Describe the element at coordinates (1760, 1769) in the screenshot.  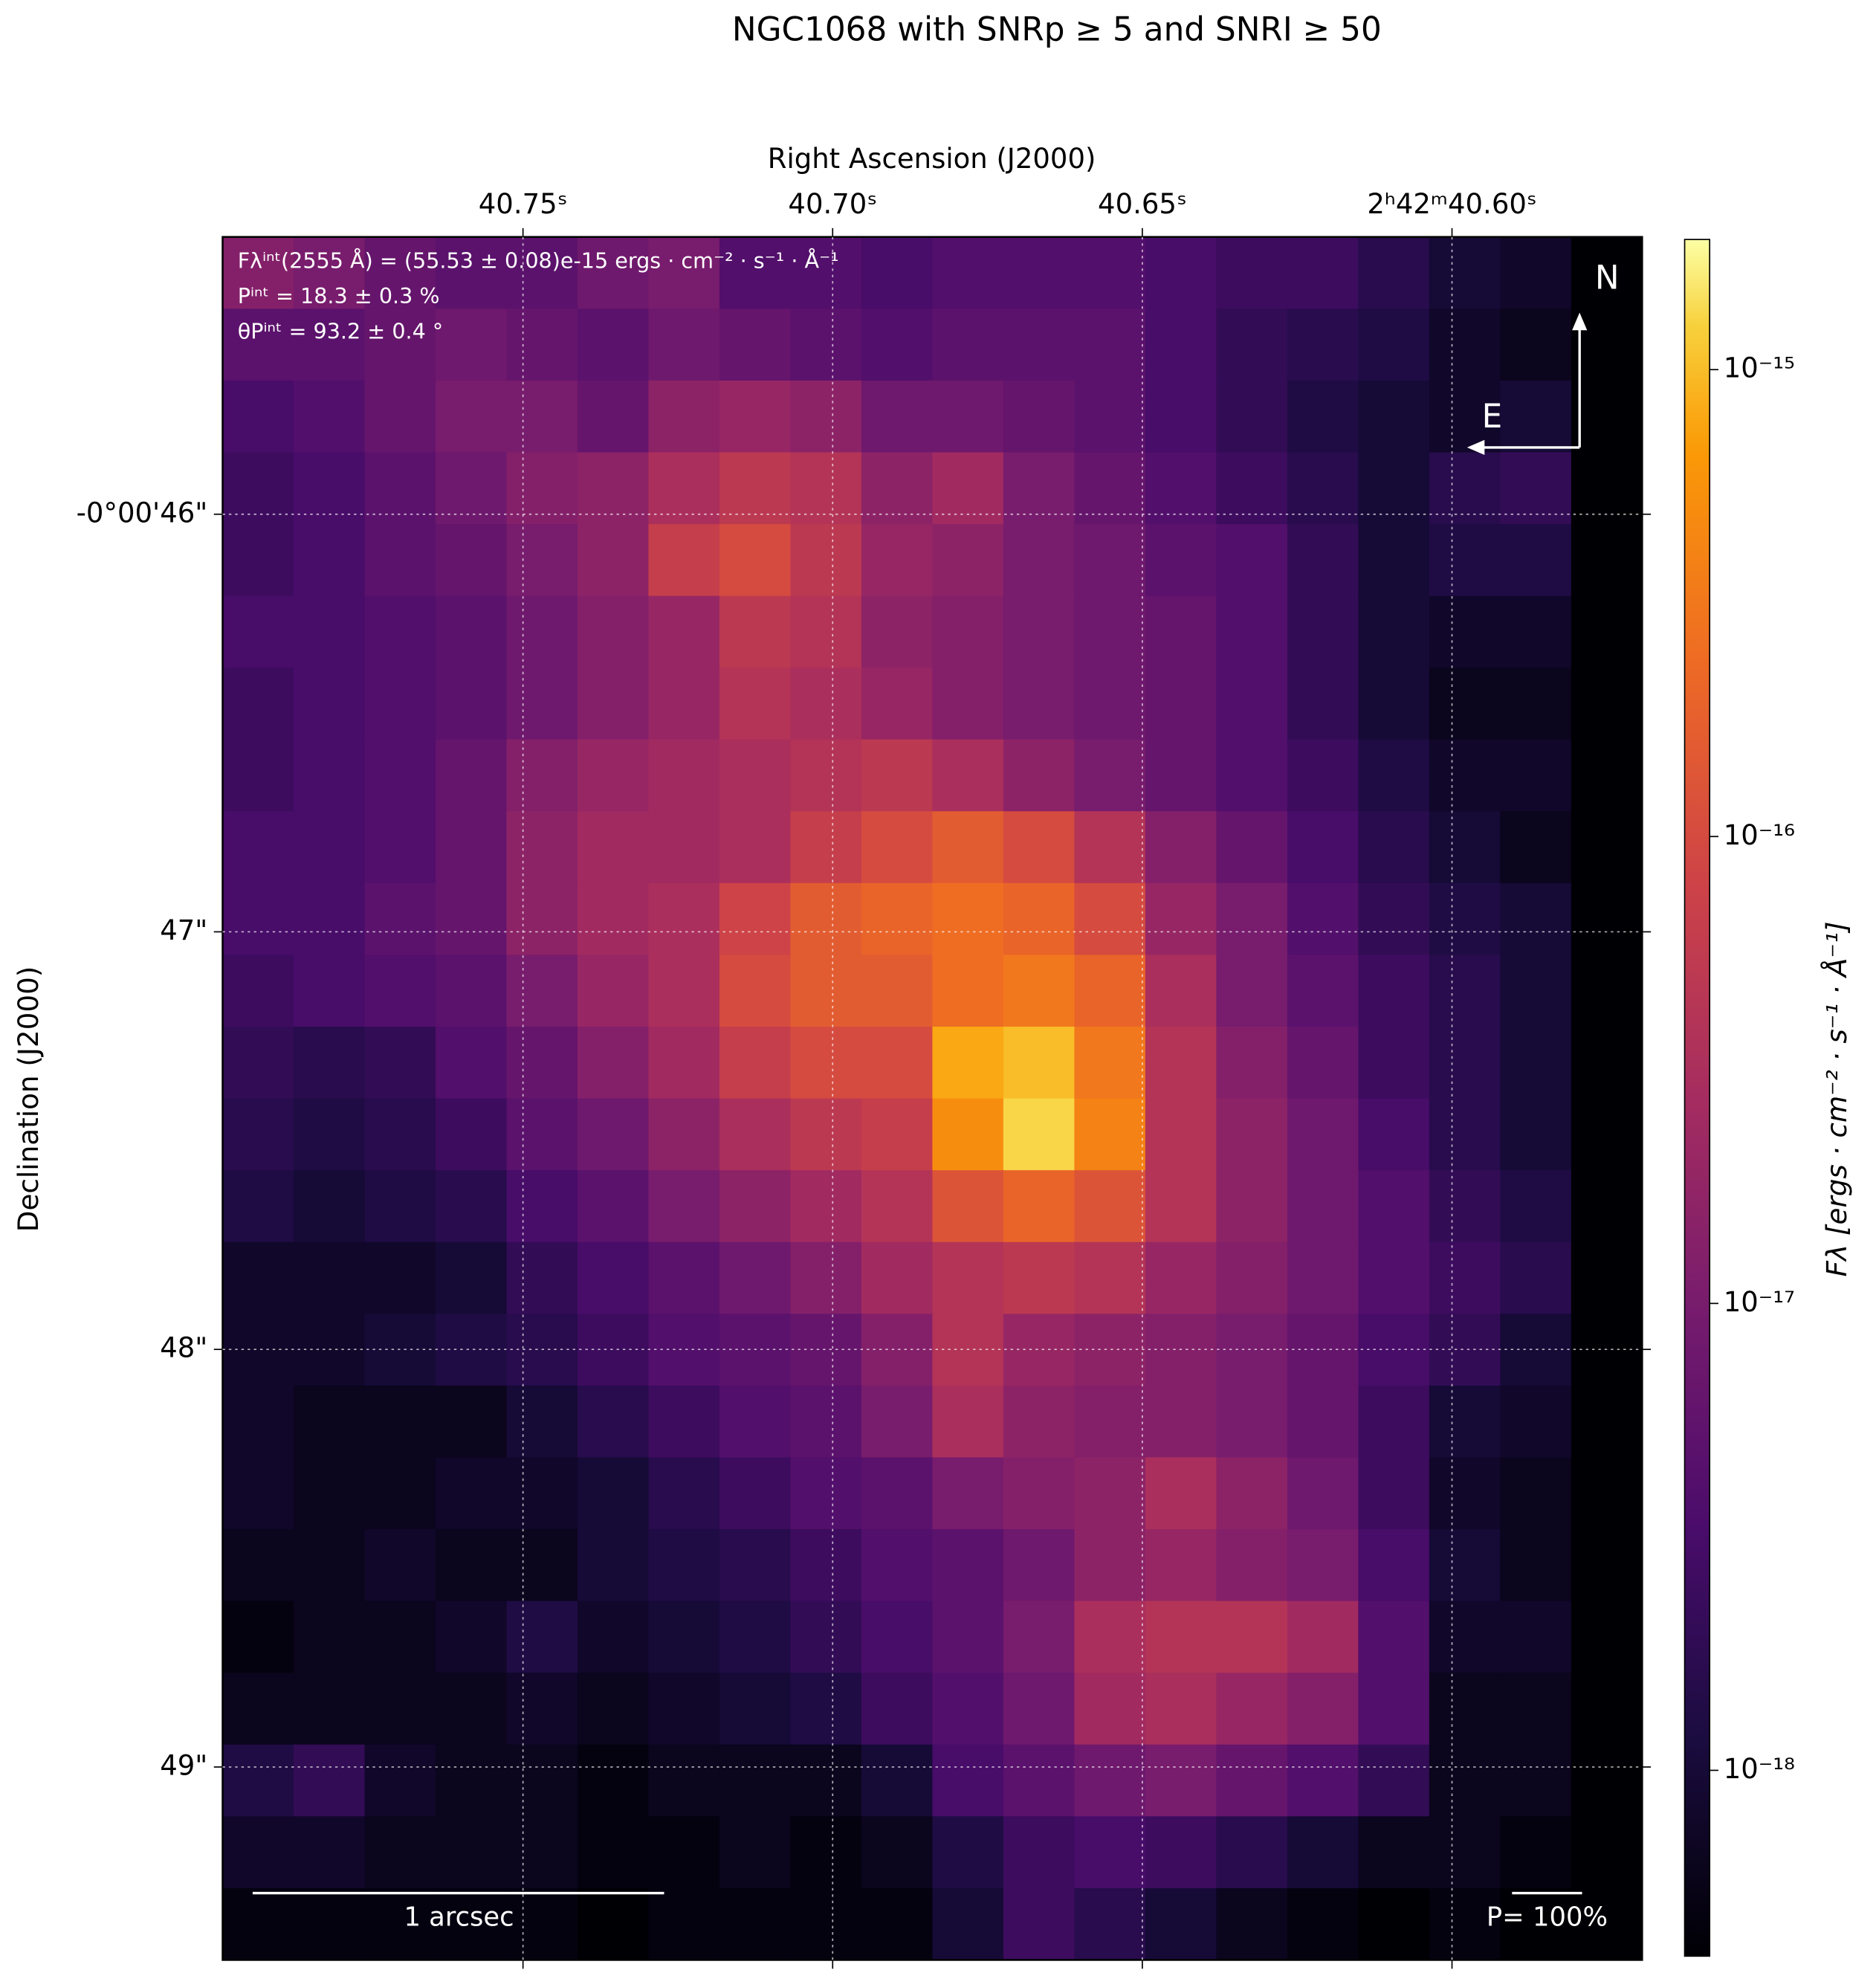
I see `colorbar-tick-label: 10⁻¹⁸` at that location.